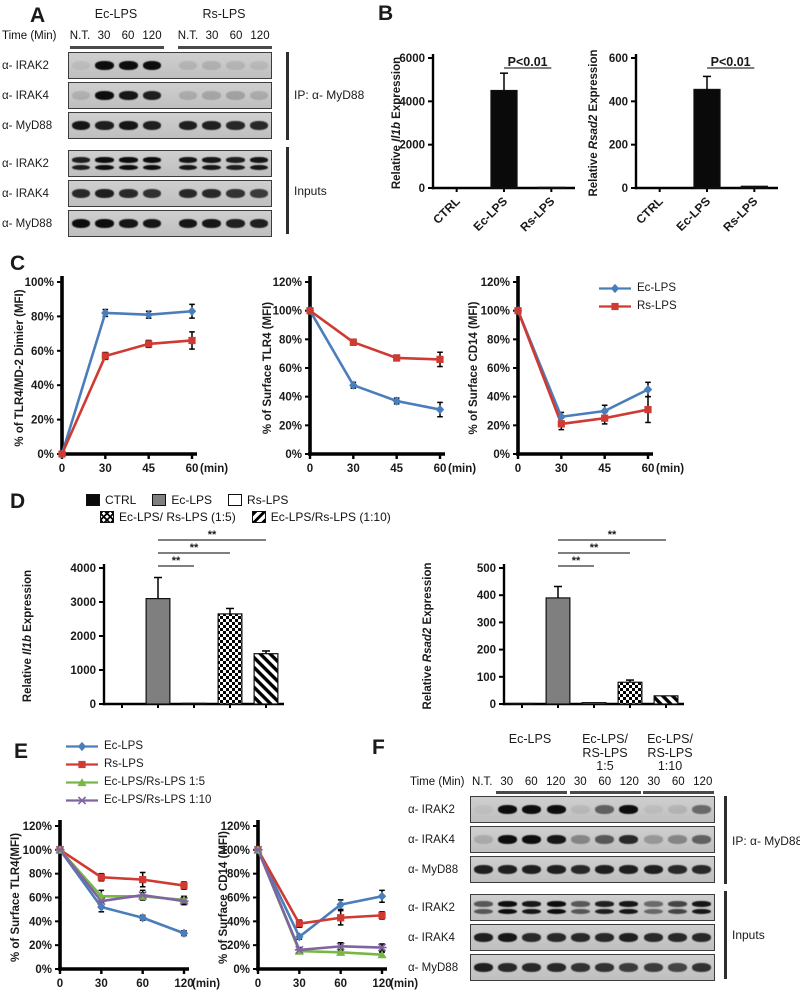  I want to click on panel-f-time-label: Time (Min), so click(437, 782).